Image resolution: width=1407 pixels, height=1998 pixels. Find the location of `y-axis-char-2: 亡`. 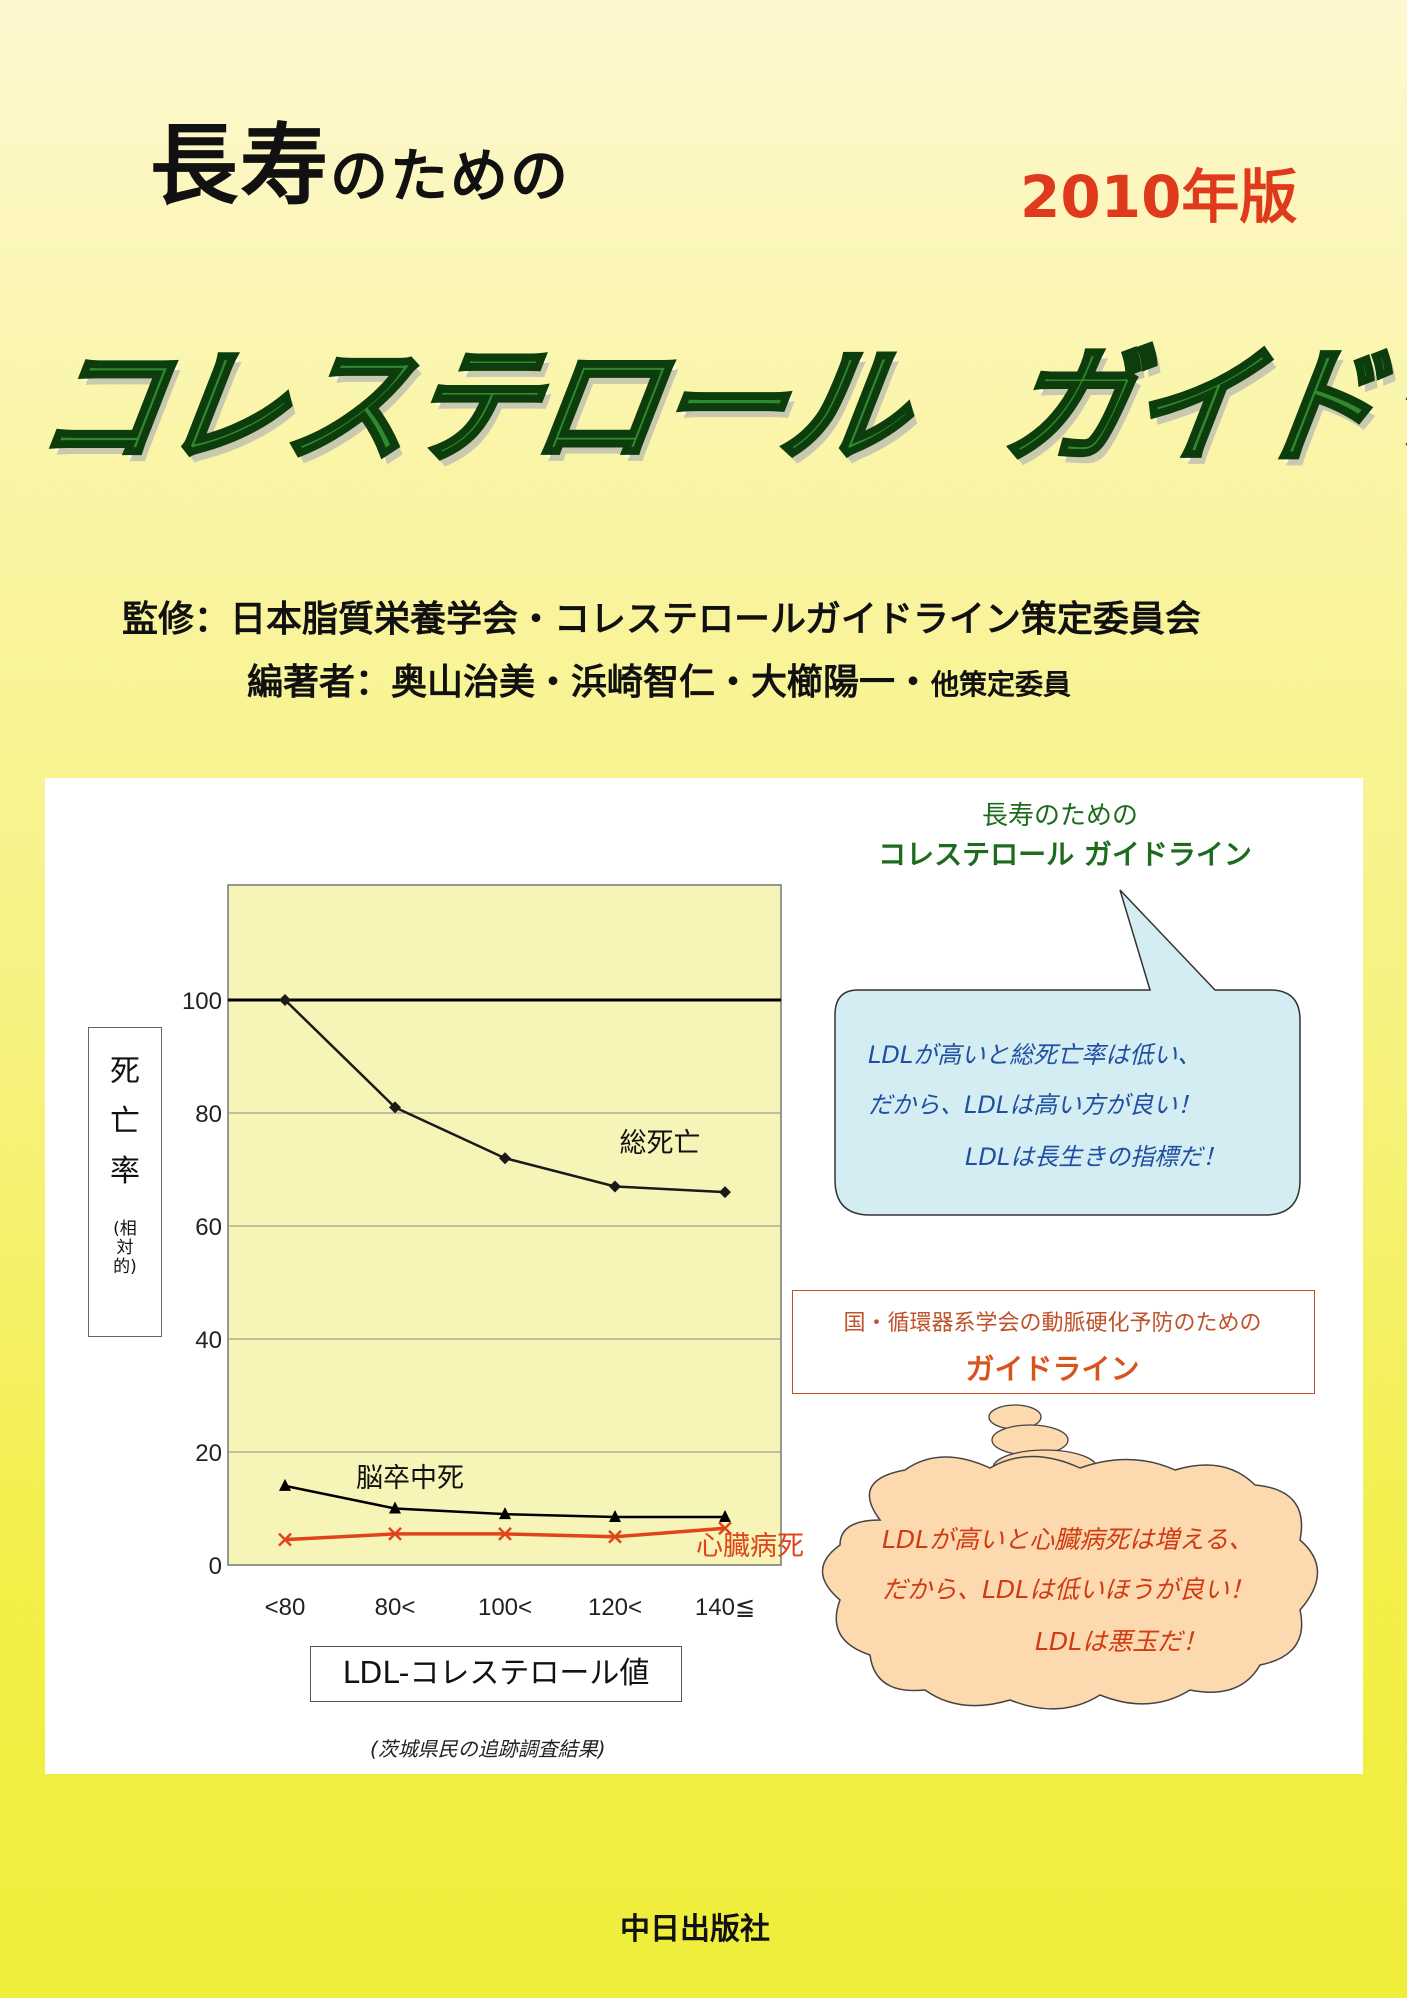

y-axis-char-2: 亡 is located at coordinates (125, 1121).